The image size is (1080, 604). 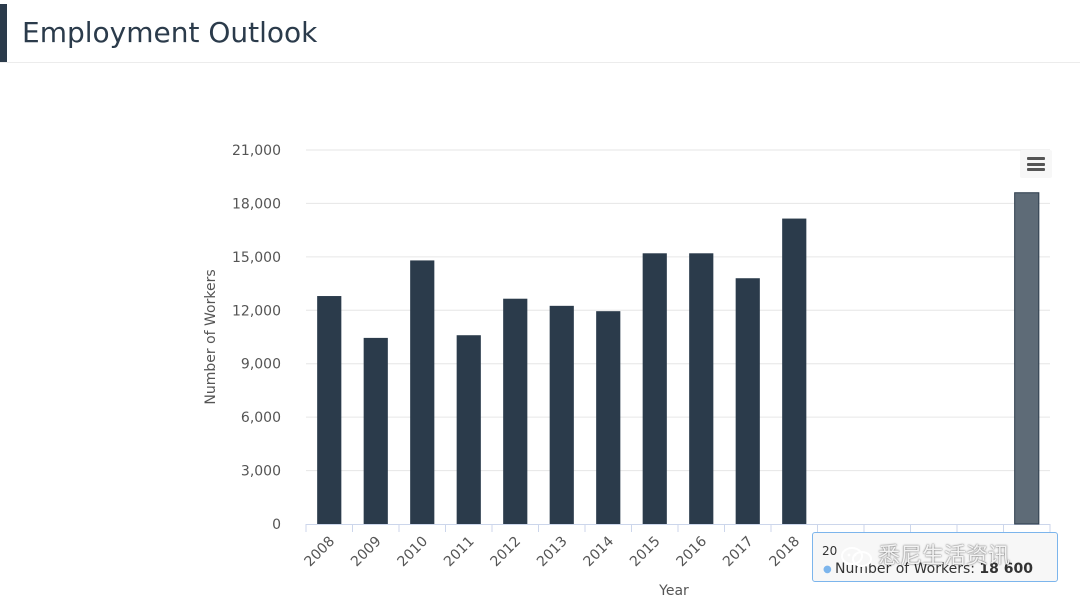 I want to click on y-tick-label: 18,000, so click(x=256, y=204).